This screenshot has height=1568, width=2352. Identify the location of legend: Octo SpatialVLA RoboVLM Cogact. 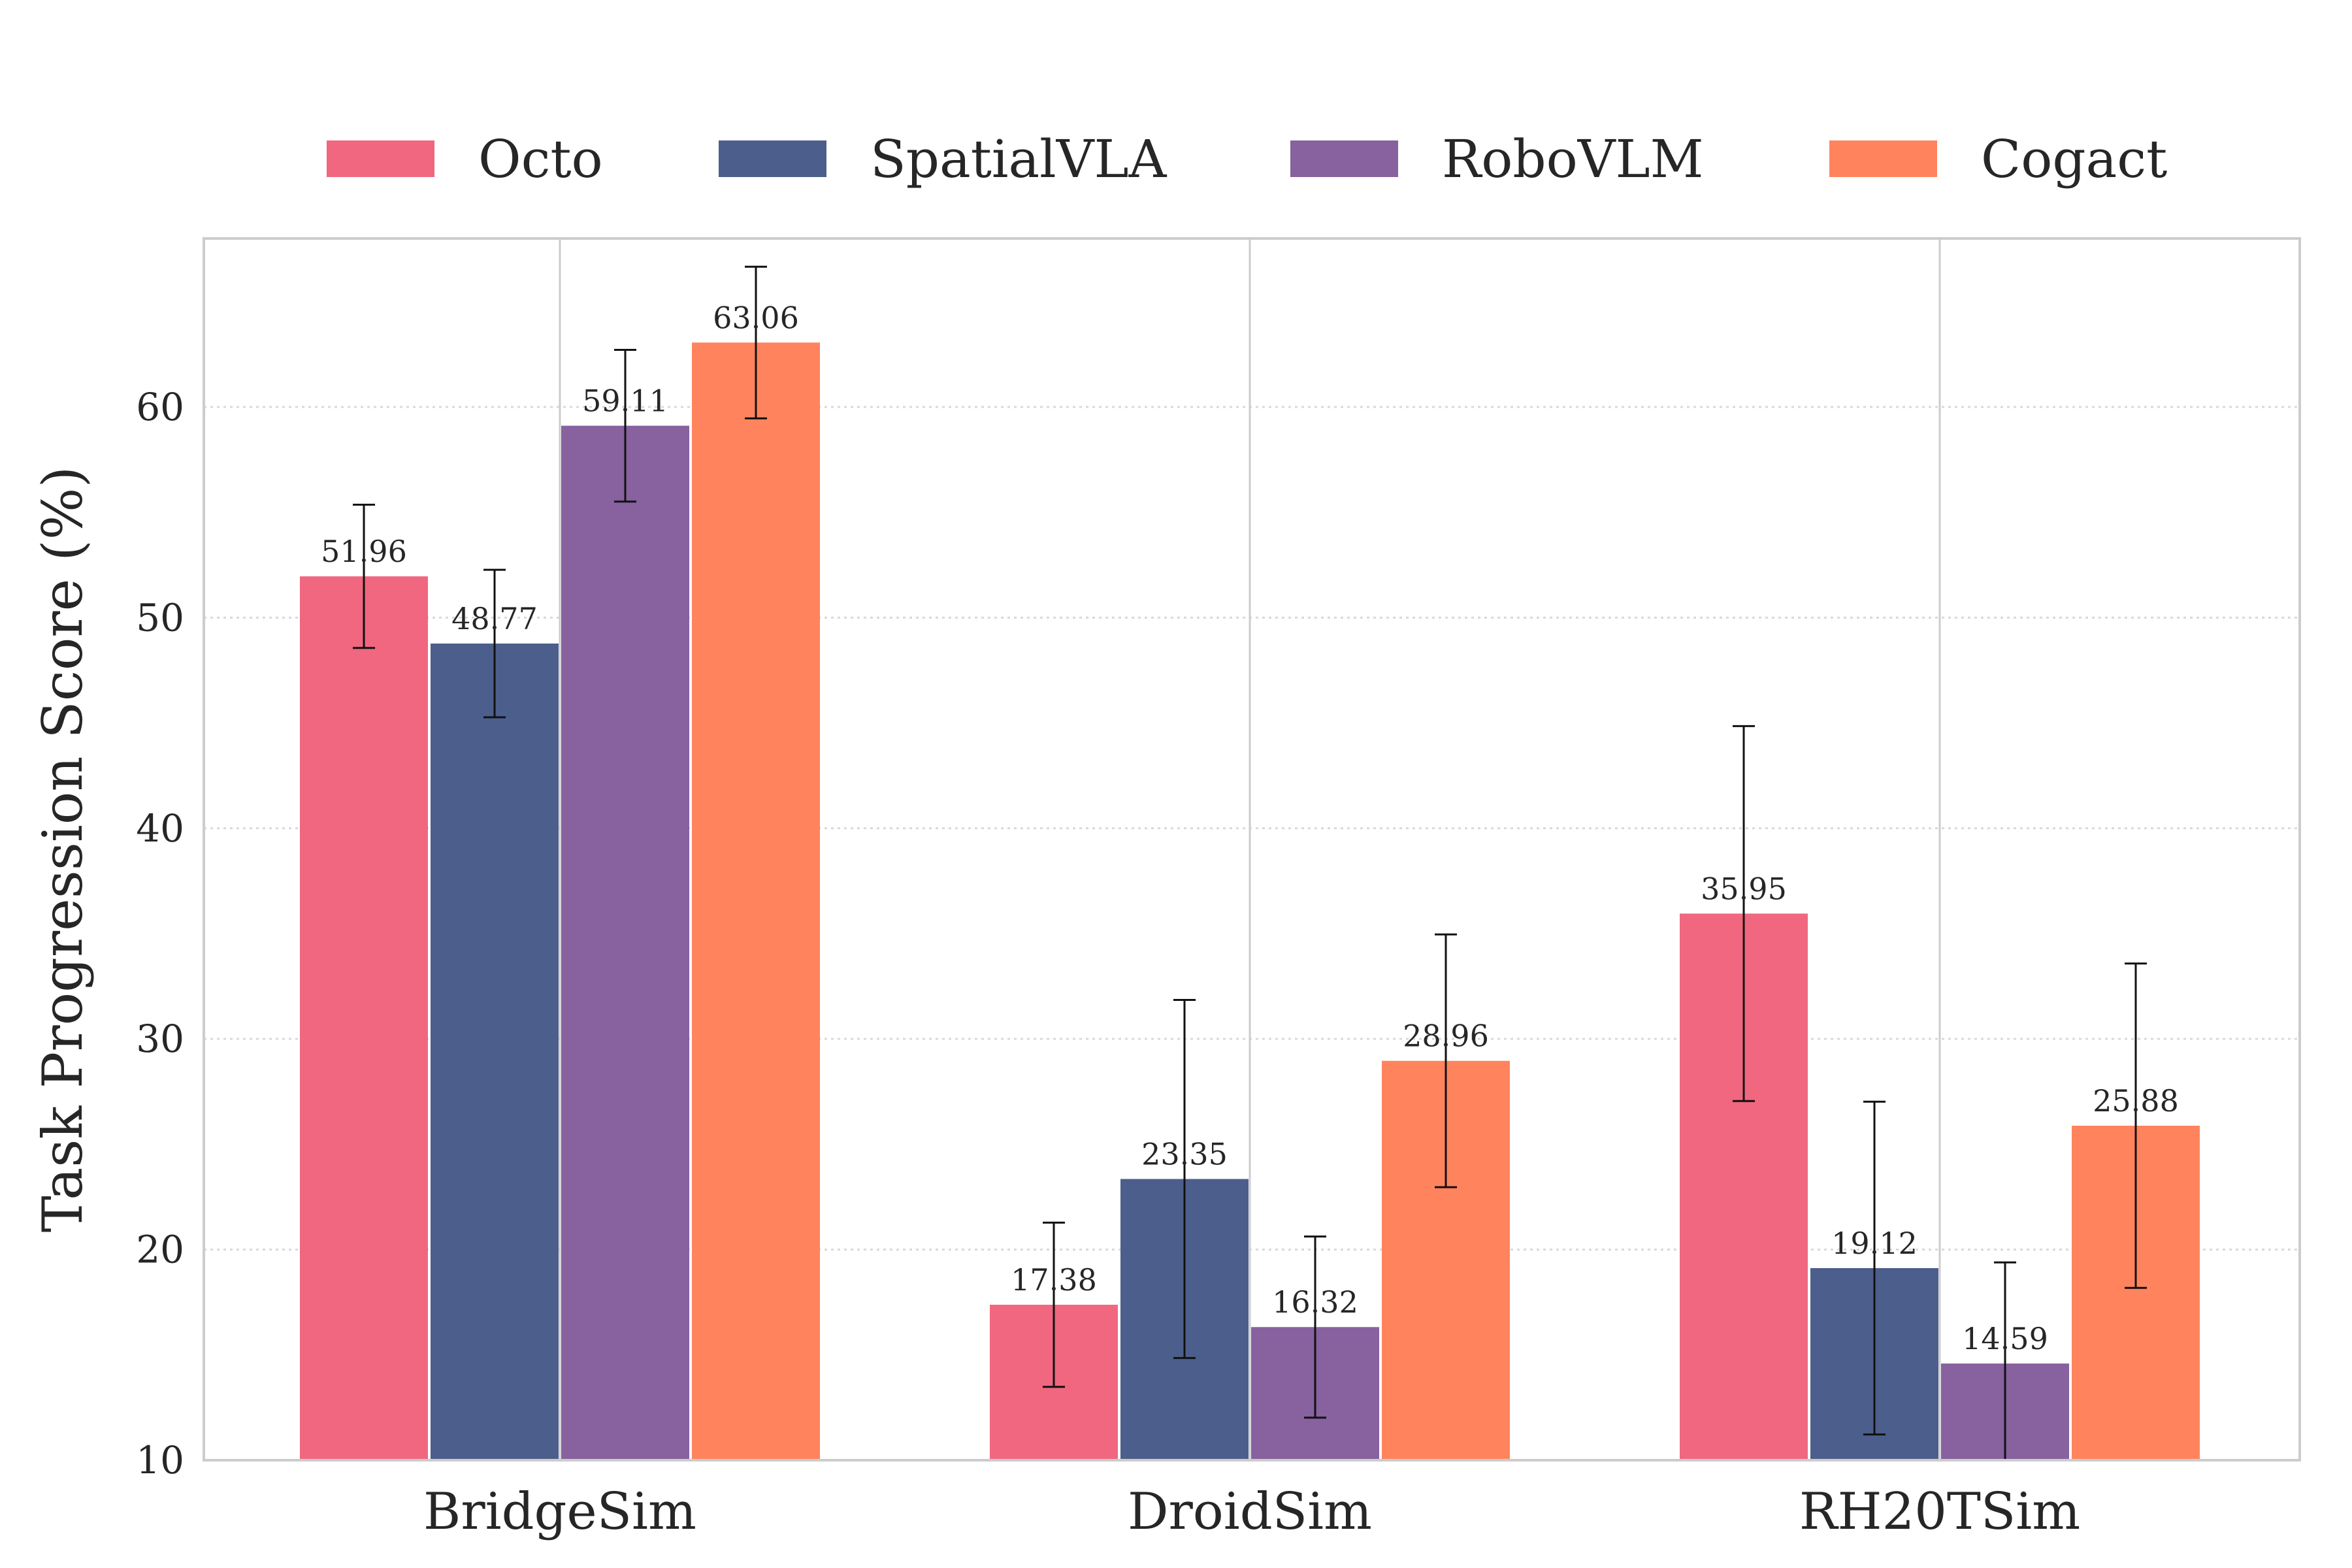
(1247, 159).